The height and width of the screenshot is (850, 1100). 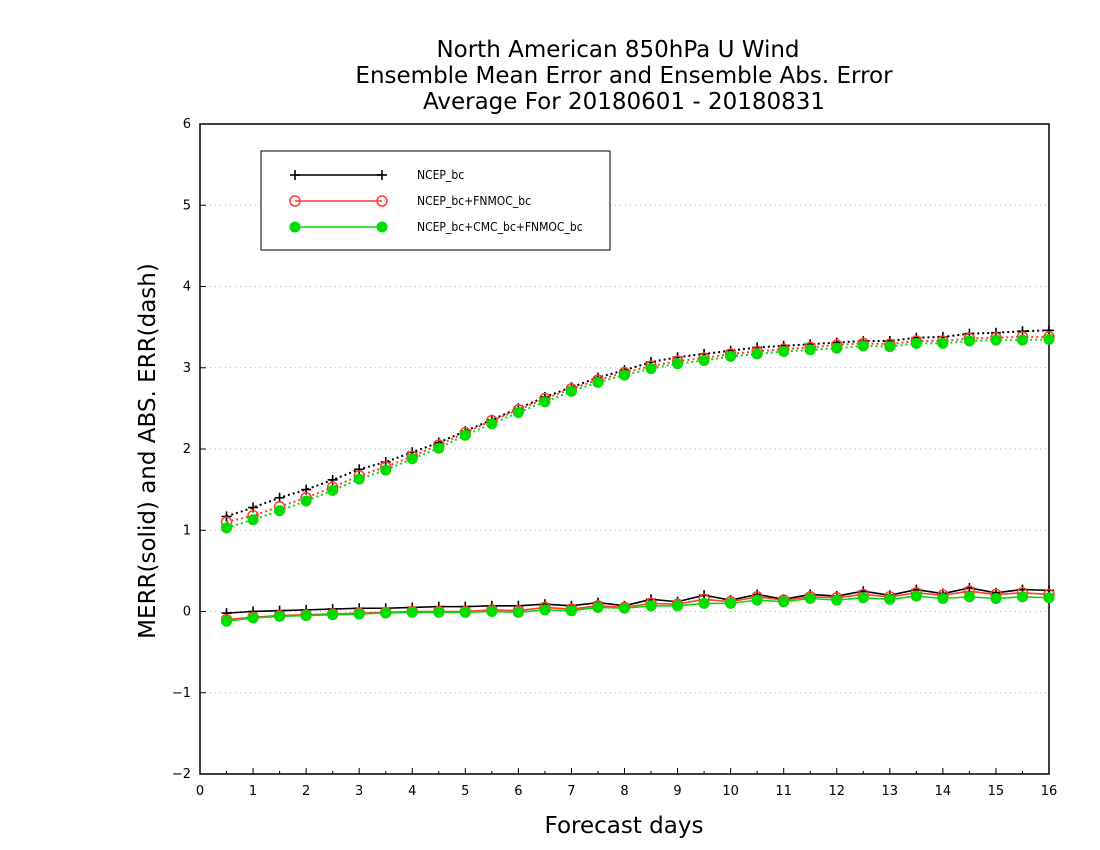 What do you see at coordinates (617, 50) in the screenshot?
I see `title-line-1: North American 850hPa U Wind` at bounding box center [617, 50].